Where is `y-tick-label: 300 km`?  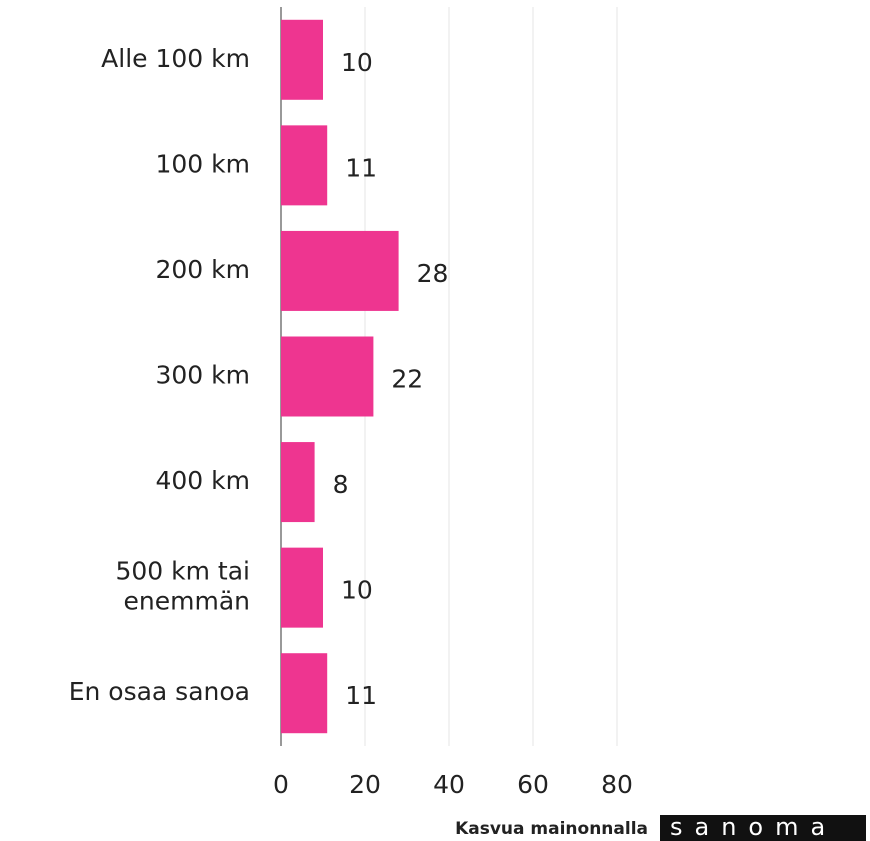 y-tick-label: 300 km is located at coordinates (203, 375).